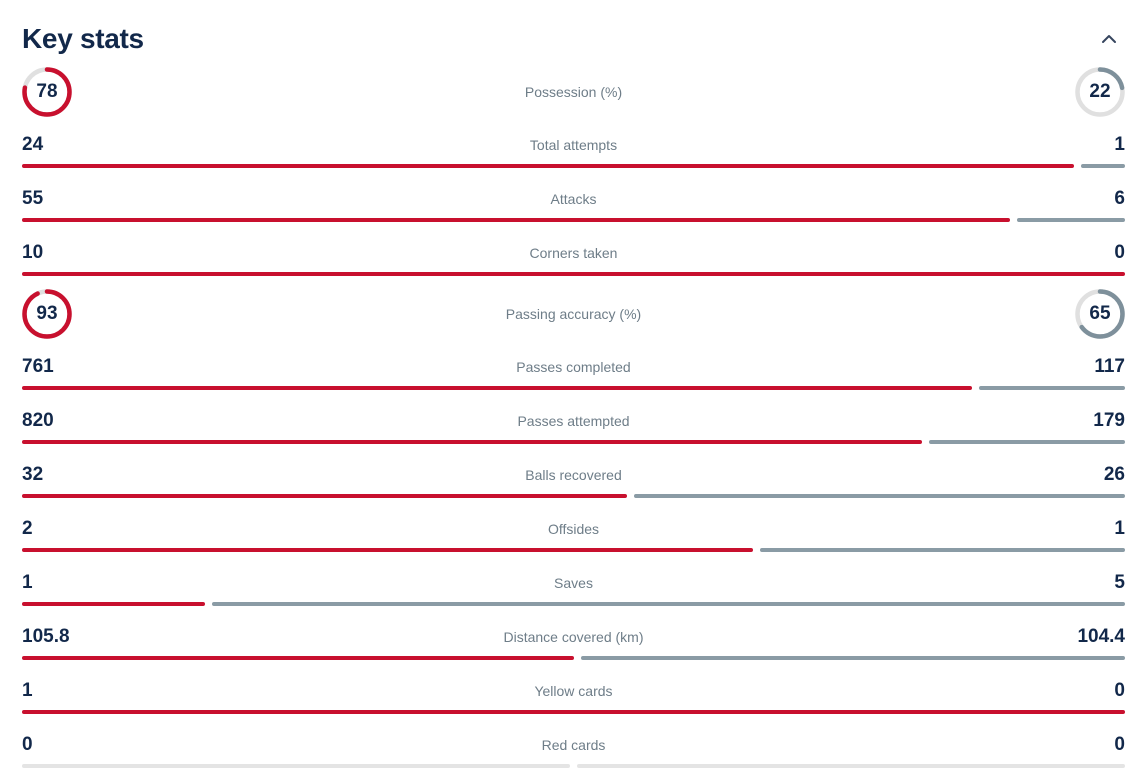  I want to click on away-value: 117, so click(1109, 366).